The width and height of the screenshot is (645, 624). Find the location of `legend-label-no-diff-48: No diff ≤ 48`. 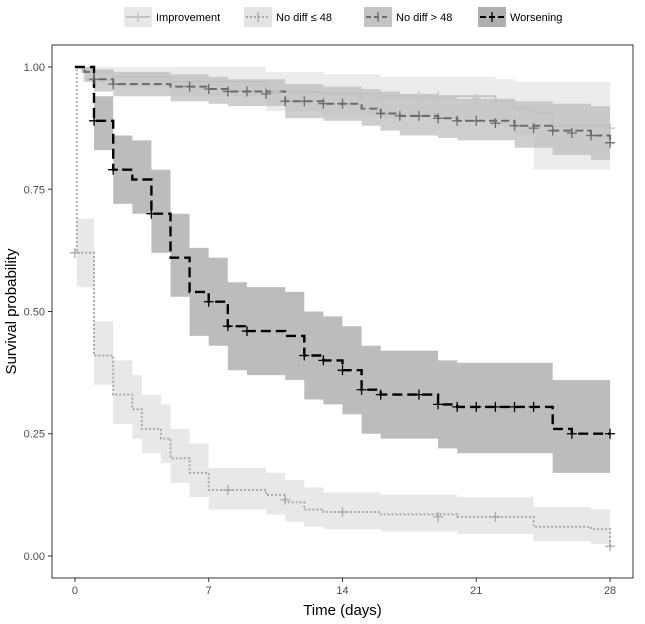

legend-label-no-diff-48: No diff ≤ 48 is located at coordinates (304, 18).